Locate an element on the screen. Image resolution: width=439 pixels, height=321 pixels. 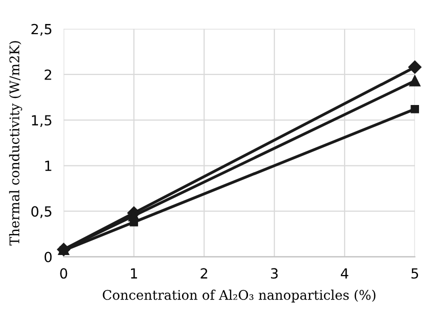
x-tick-label: 0 is located at coordinates (64, 273).